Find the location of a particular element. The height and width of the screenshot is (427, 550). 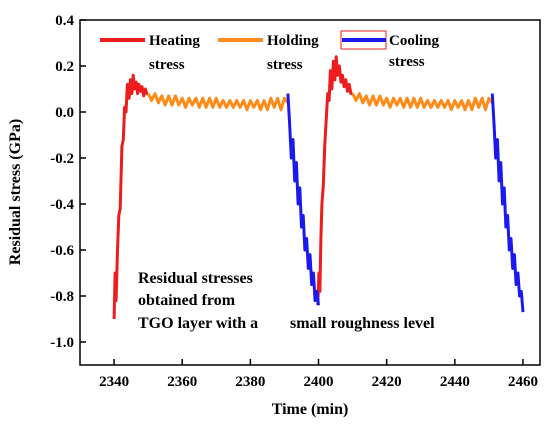

y-tick-label: -0.2 is located at coordinates (62, 159).